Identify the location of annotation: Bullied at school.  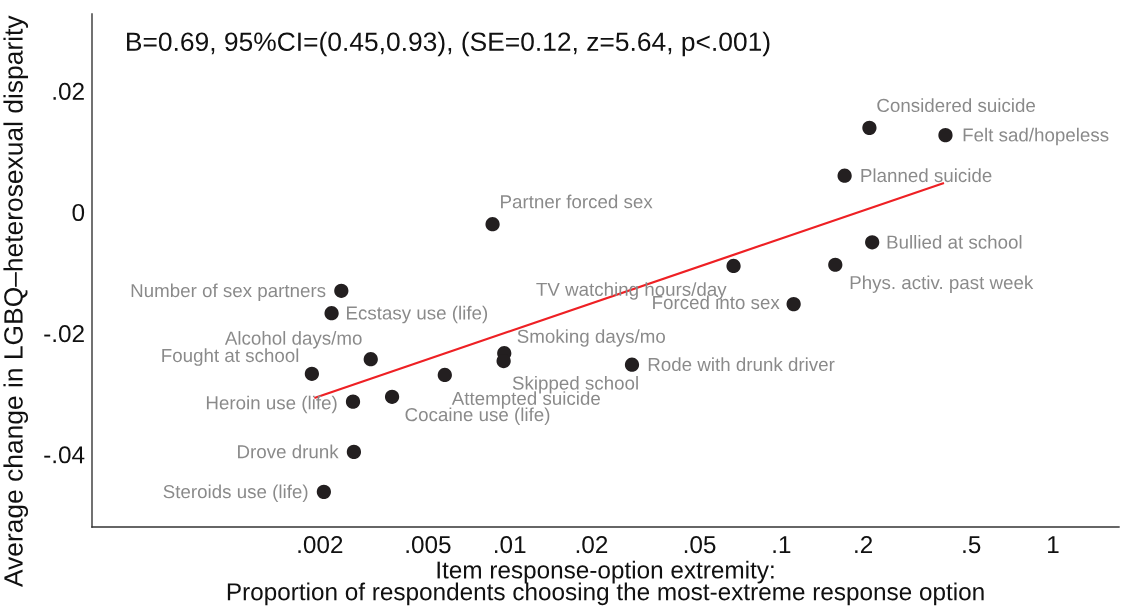
(954, 241).